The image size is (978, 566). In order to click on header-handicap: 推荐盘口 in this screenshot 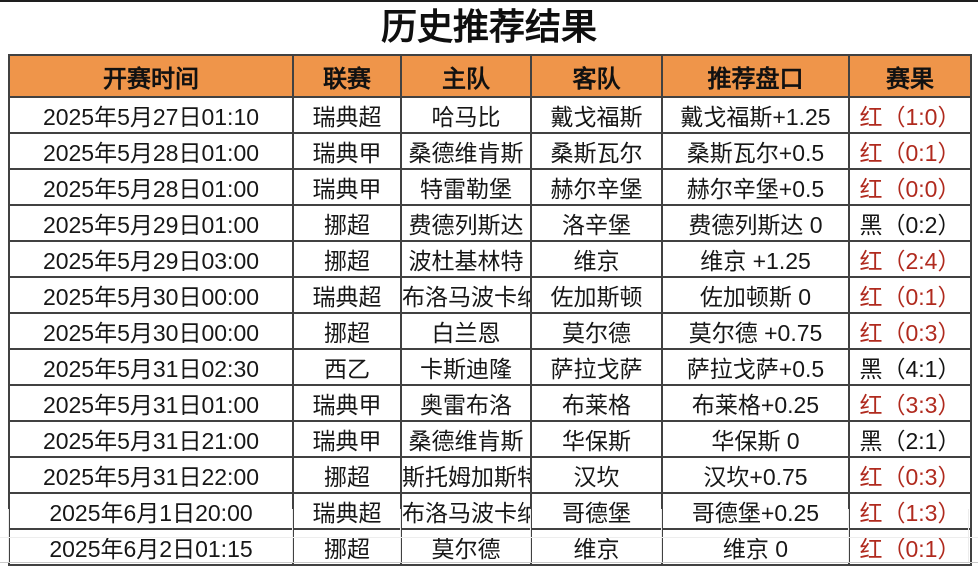, I will do `click(755, 76)`.